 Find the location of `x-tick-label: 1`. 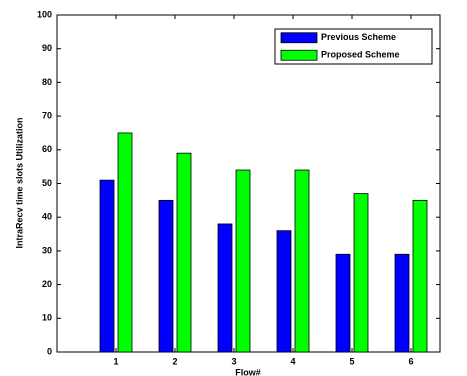

x-tick-label: 1 is located at coordinates (115, 361).